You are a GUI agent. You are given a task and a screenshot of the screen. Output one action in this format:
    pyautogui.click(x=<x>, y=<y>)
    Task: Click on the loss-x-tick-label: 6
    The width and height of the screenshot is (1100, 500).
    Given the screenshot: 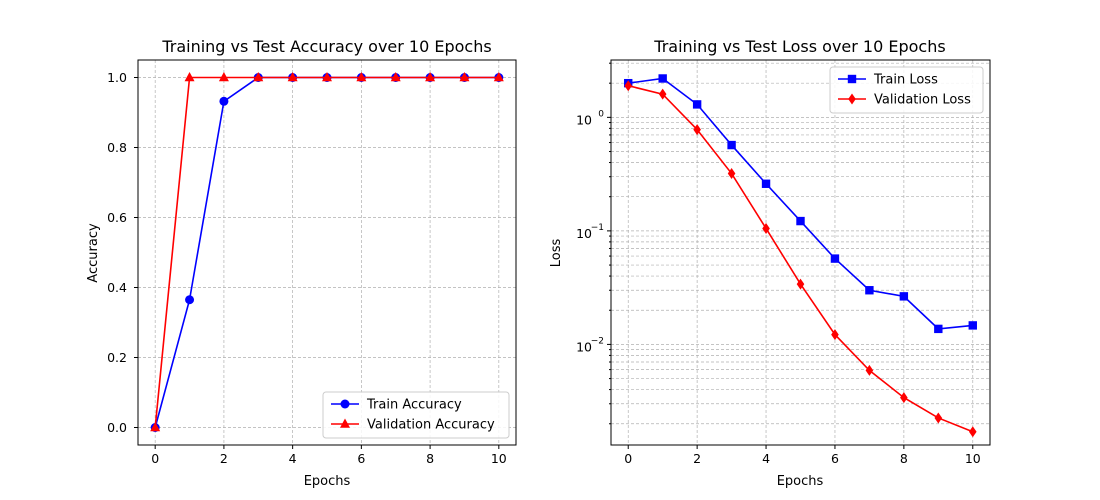 What is the action you would take?
    pyautogui.click(x=835, y=458)
    